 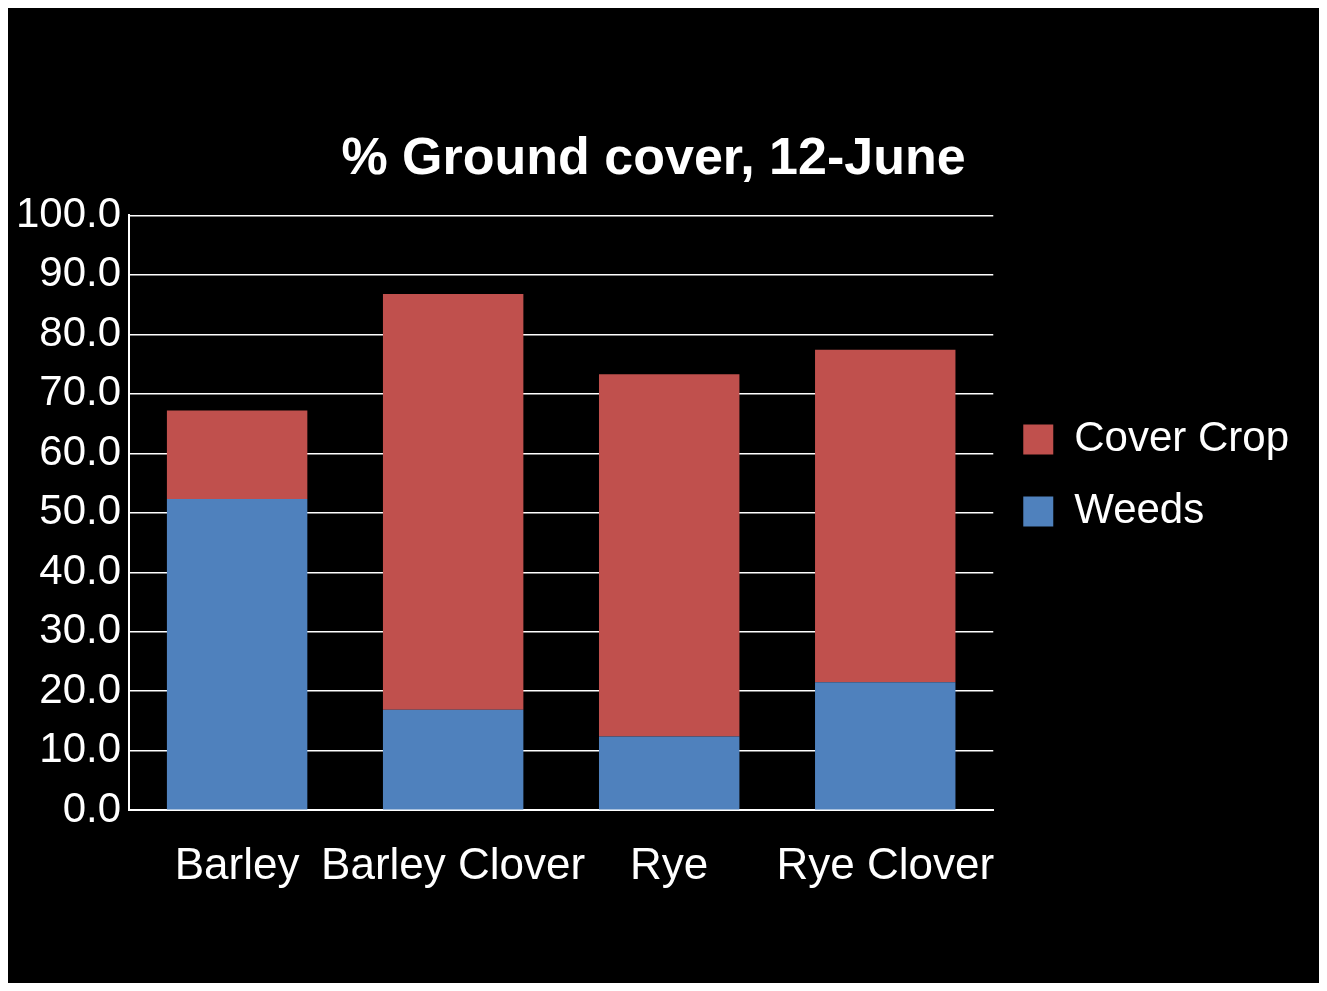 What do you see at coordinates (1182, 437) in the screenshot?
I see `legend-label: Cover Crop` at bounding box center [1182, 437].